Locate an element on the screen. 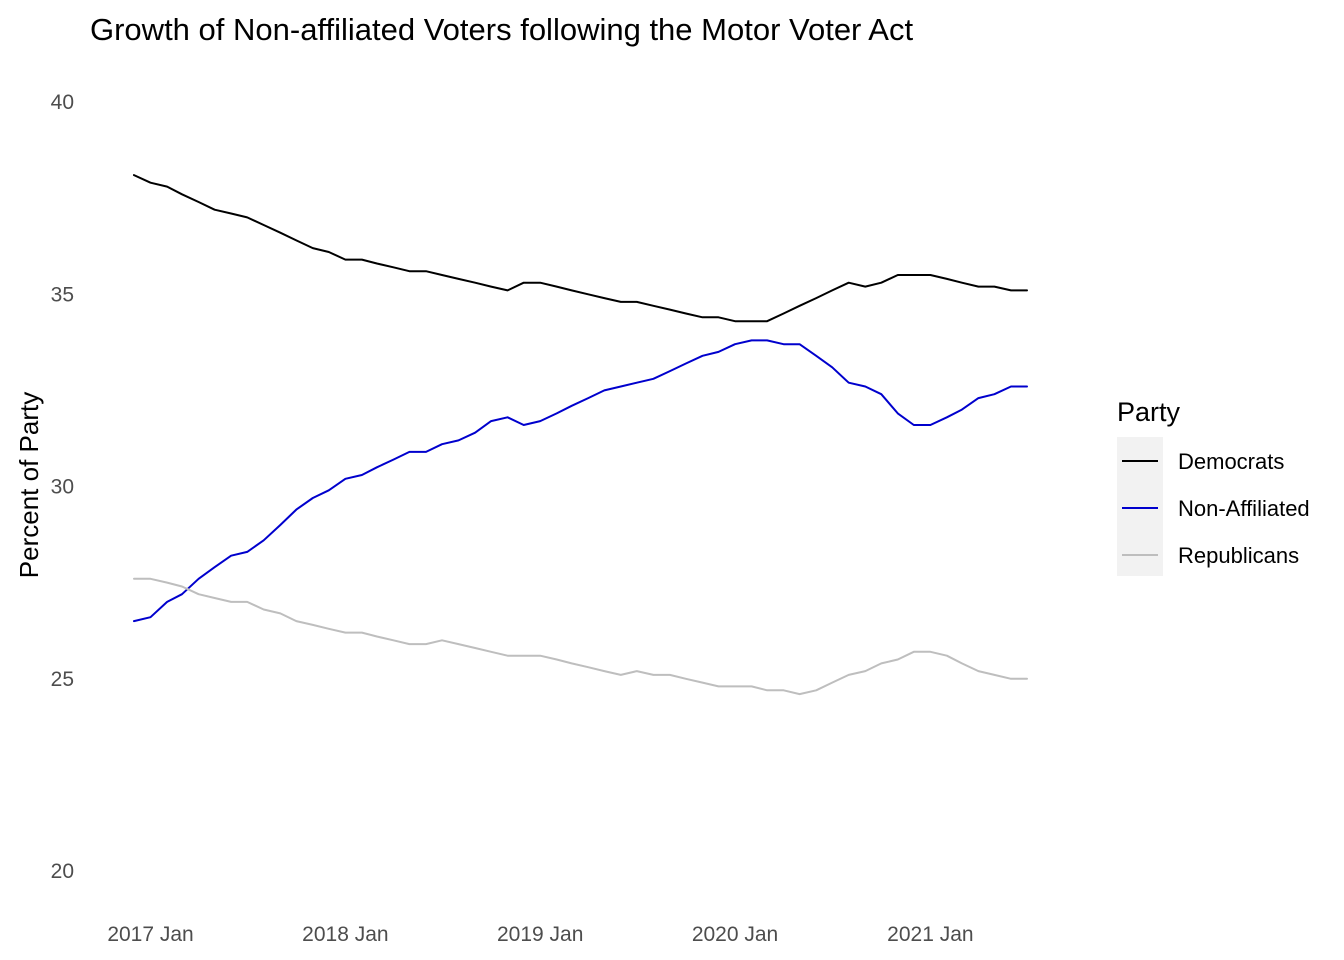 Image resolution: width=1344 pixels, height=960 pixels. series-line-republicans is located at coordinates (580, 636).